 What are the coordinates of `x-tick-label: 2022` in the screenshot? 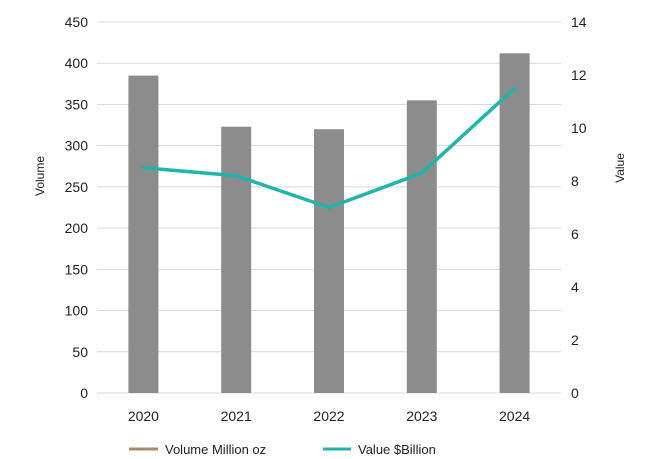 It's located at (328, 416).